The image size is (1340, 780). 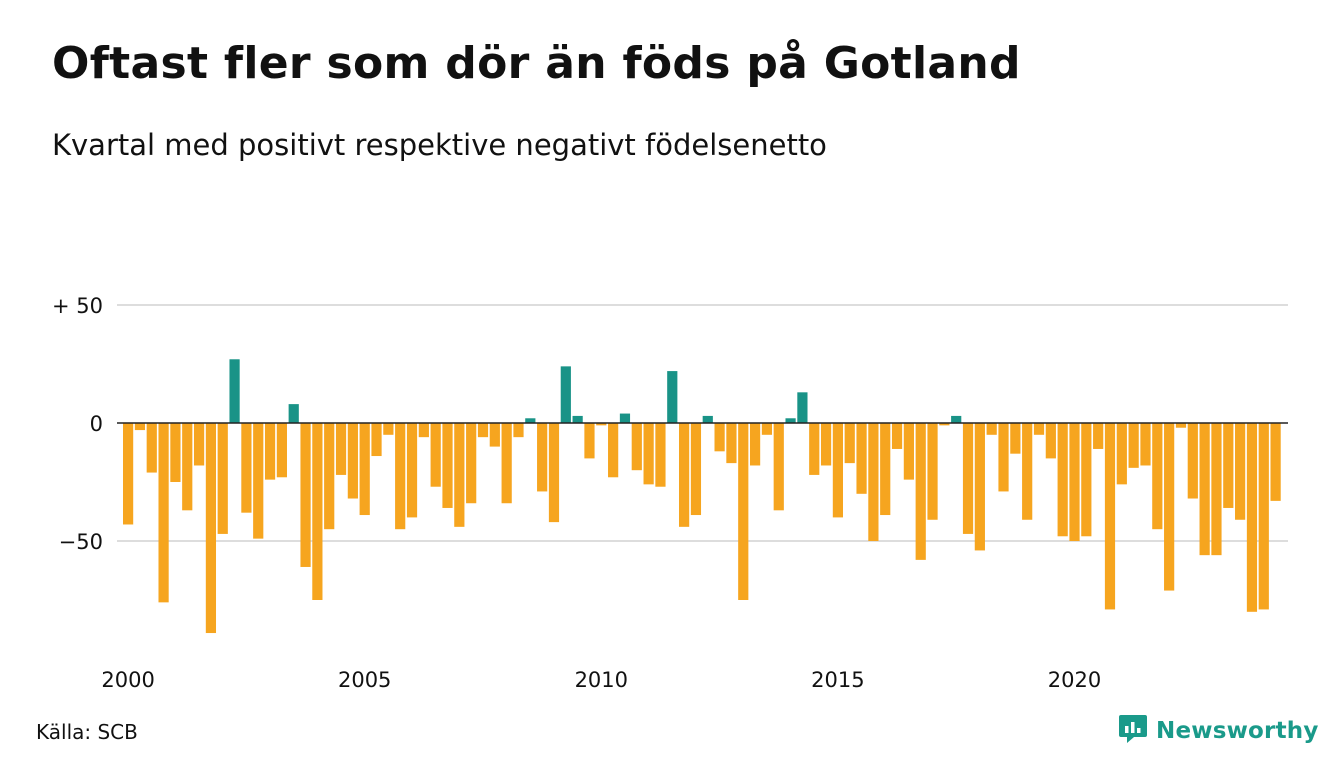 I want to click on y-tick-label: −50, so click(x=81, y=542).